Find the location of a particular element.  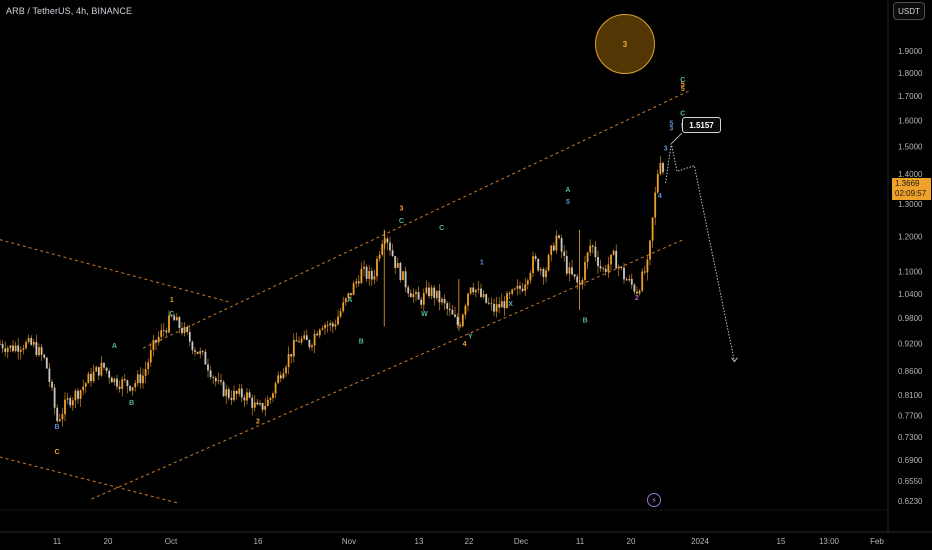

y-tick-label: 0.9200 is located at coordinates (910, 344).